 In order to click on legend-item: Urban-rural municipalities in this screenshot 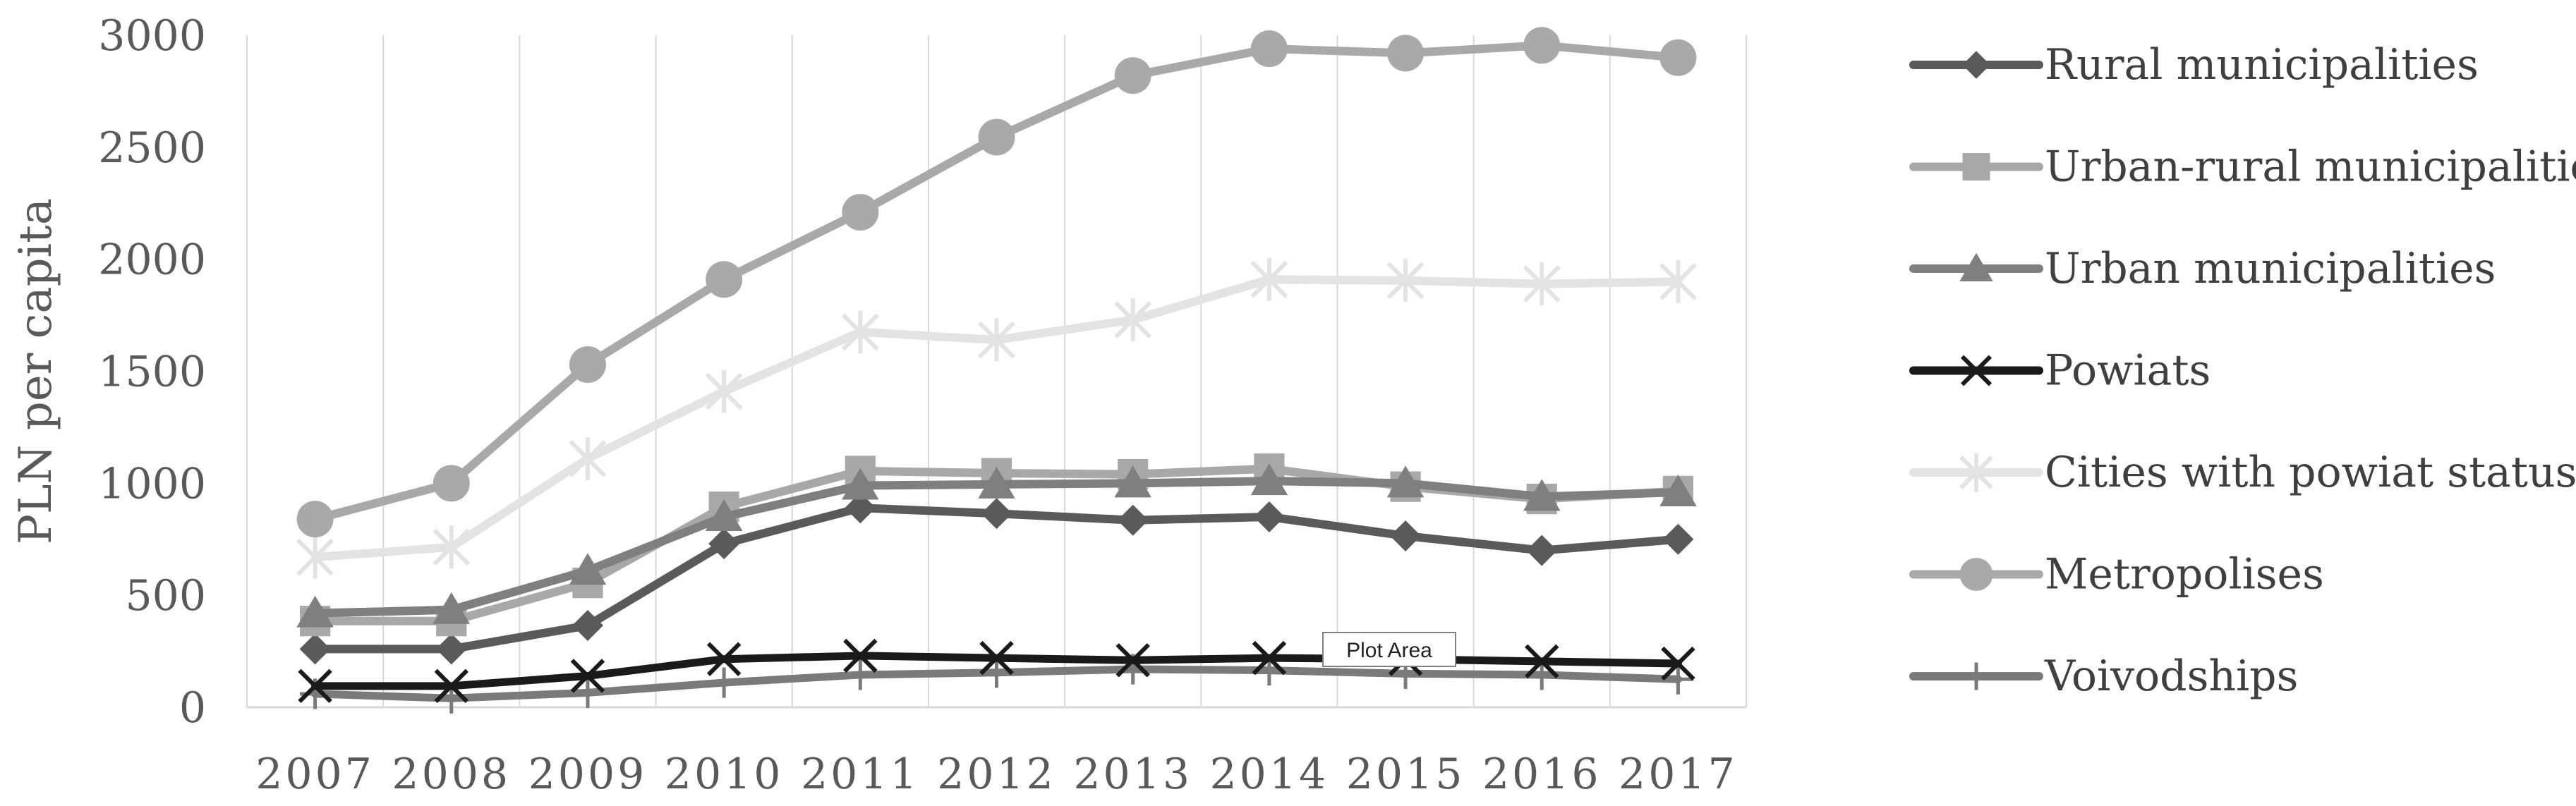, I will do `click(2243, 167)`.